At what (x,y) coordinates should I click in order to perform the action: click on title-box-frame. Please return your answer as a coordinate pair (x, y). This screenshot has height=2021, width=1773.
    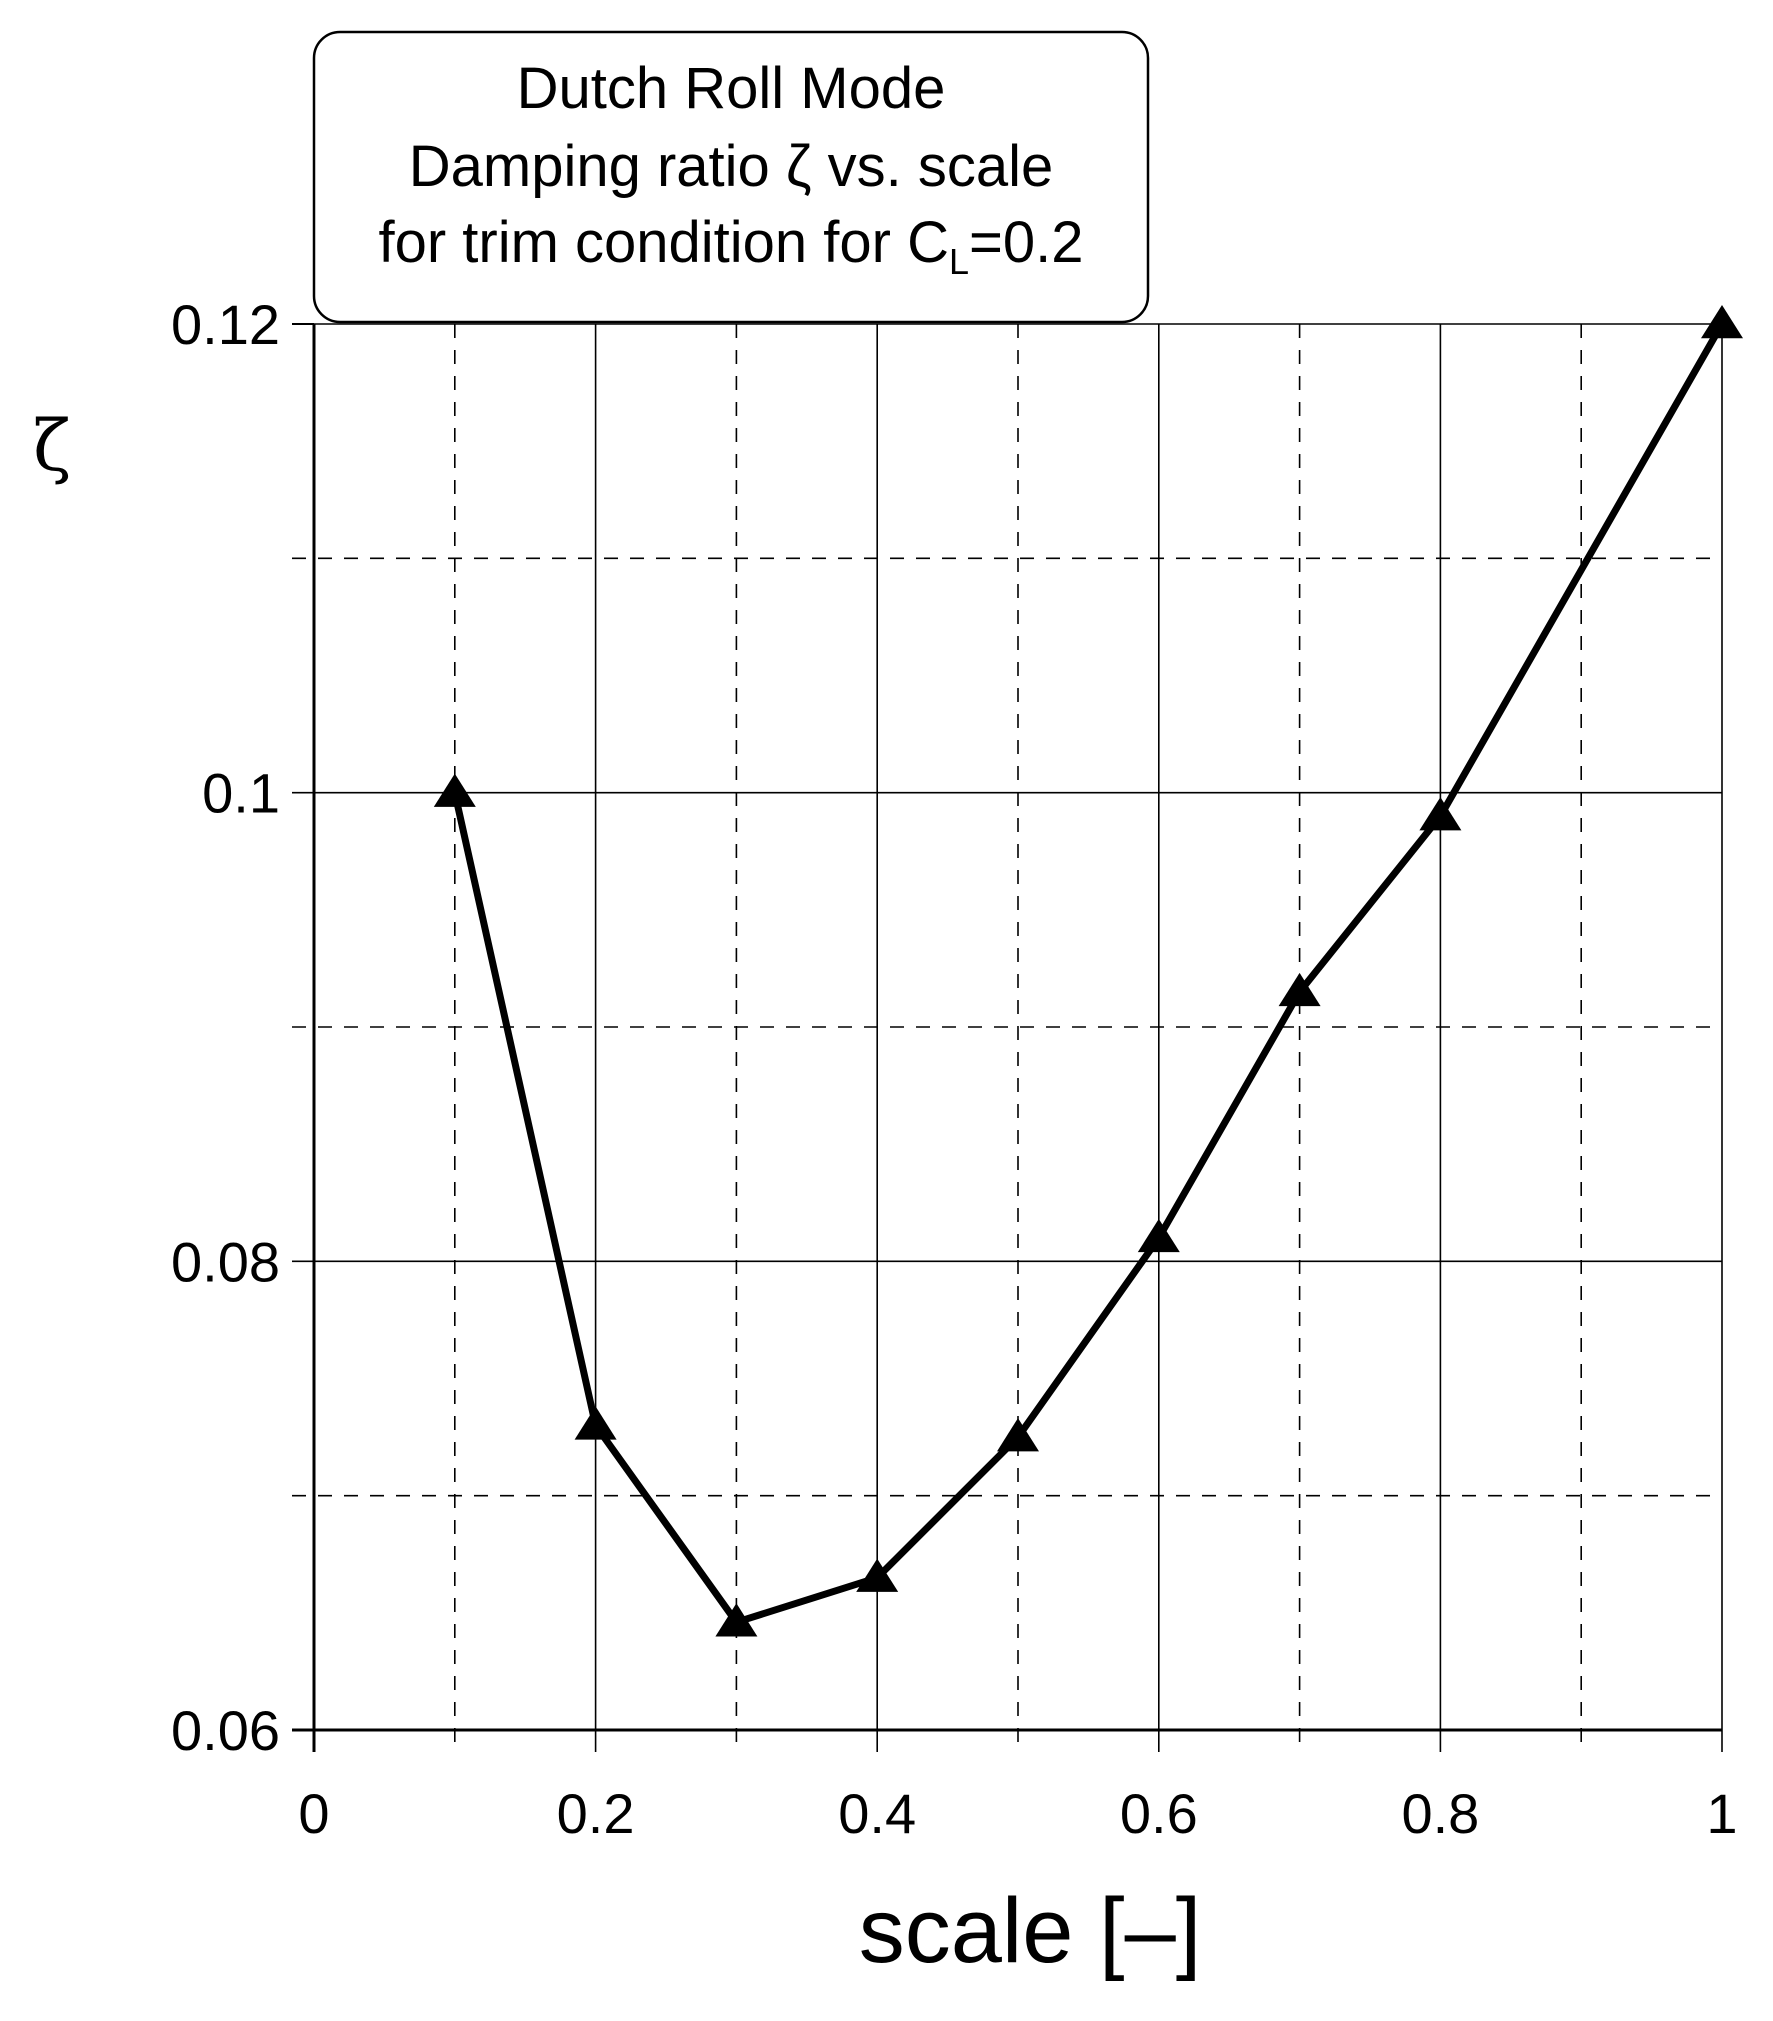
    Looking at the image, I should click on (731, 177).